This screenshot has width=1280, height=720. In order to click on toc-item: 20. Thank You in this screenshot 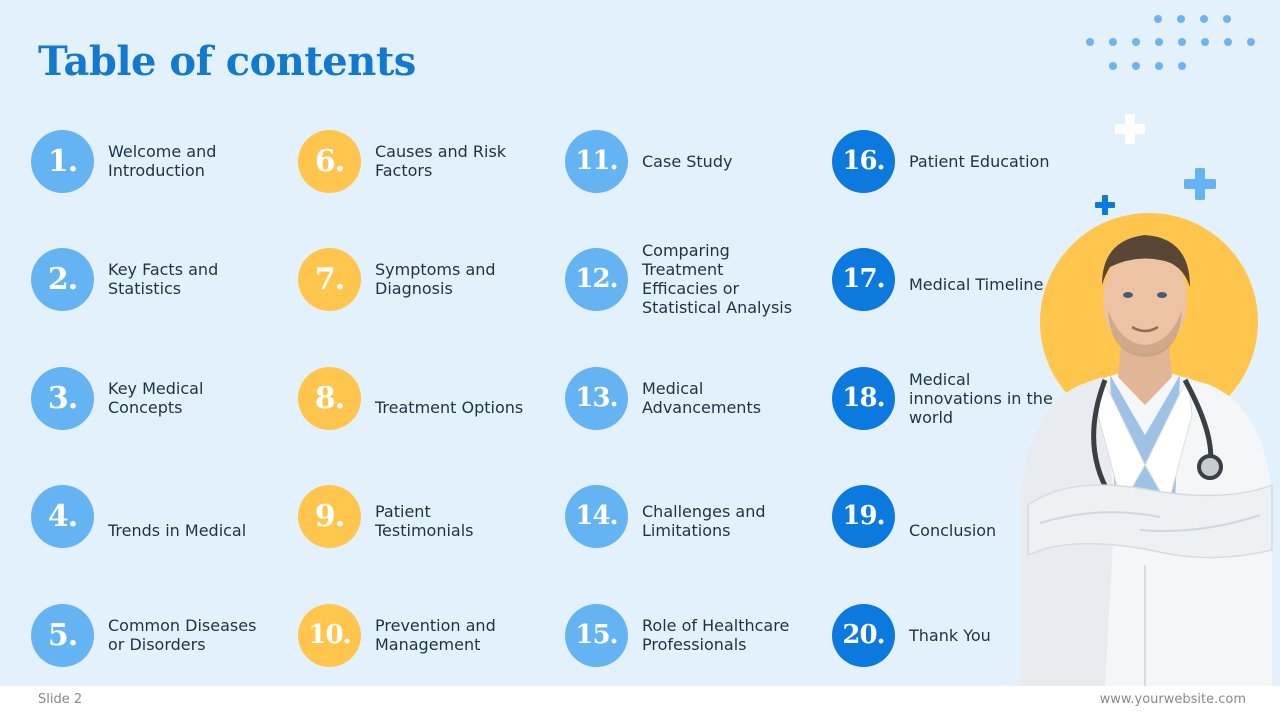, I will do `click(957, 635)`.